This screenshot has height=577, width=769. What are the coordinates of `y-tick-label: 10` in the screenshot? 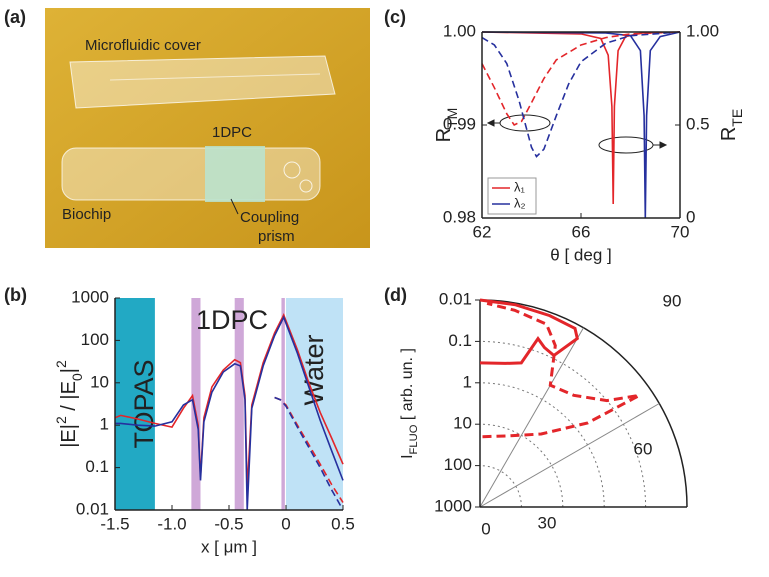 It's located at (99, 381).